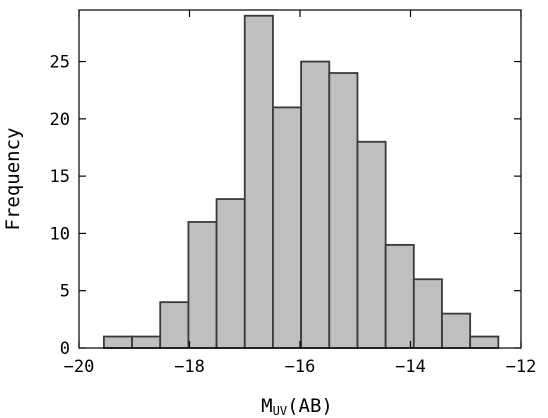  I want to click on y-tick-label: 0, so click(65, 349).